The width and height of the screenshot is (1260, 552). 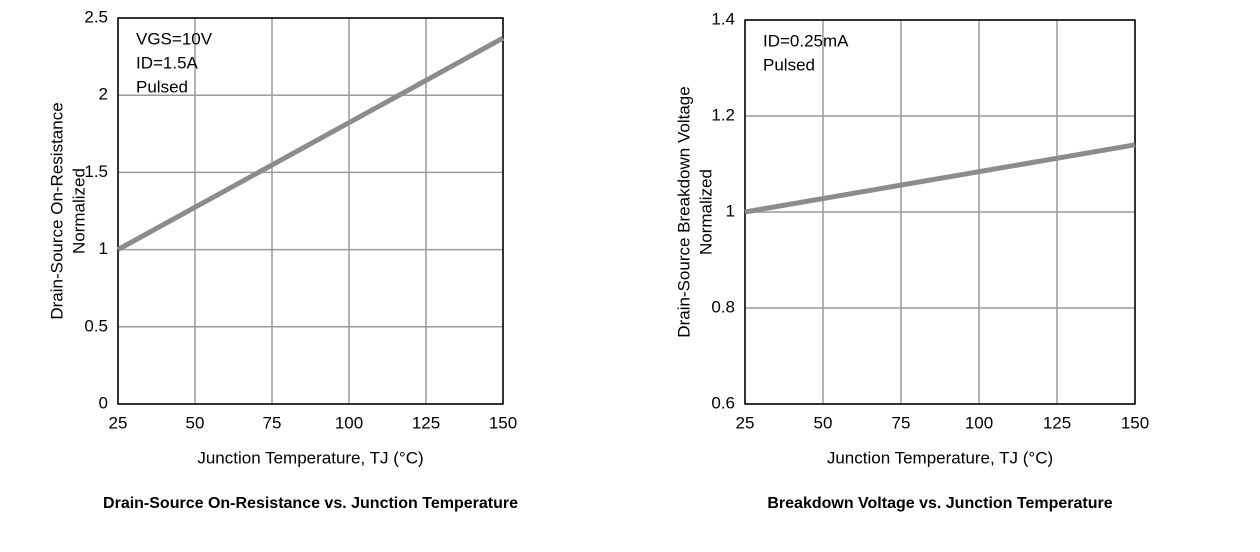 I want to click on annotation: ID=0.25mA, so click(x=806, y=40).